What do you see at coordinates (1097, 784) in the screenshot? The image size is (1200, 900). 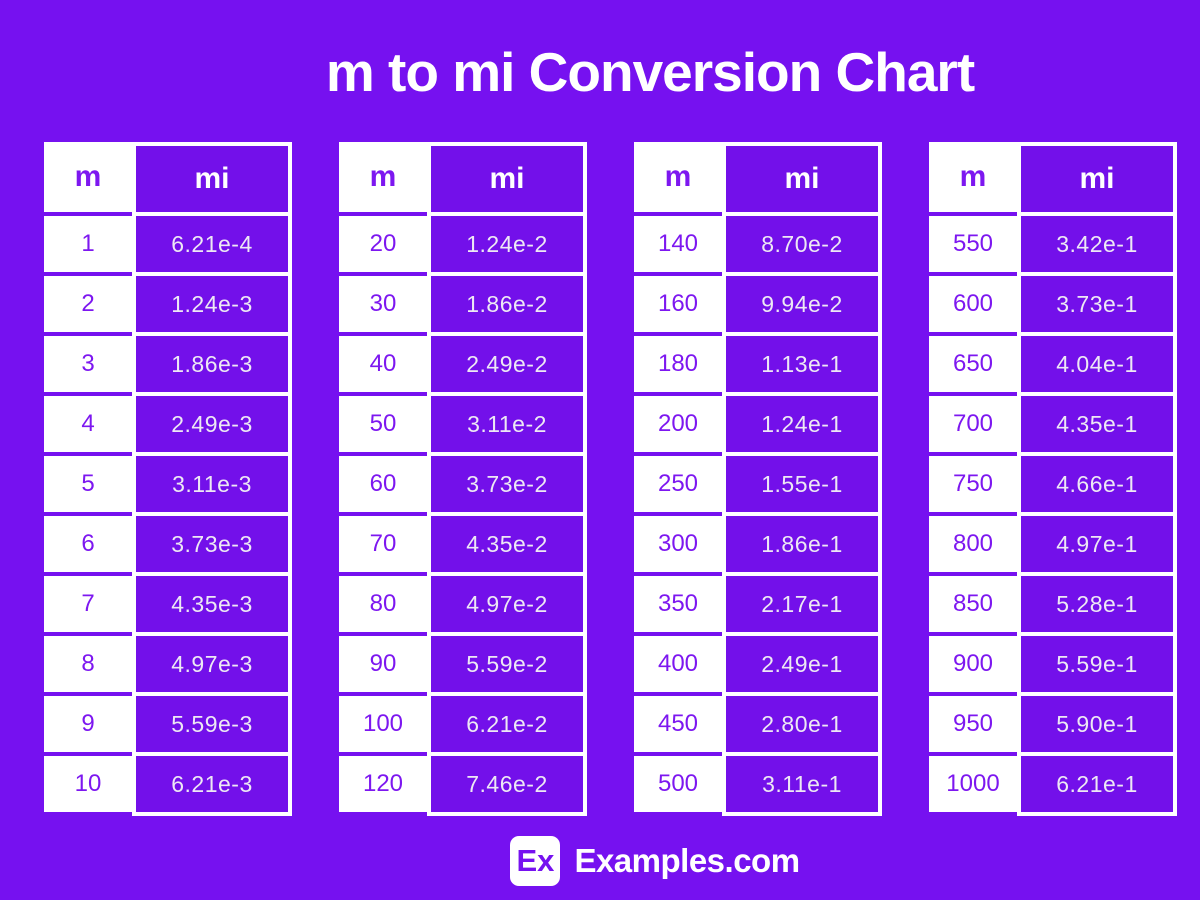 I see `mi-value-cell: 6.21e-1` at bounding box center [1097, 784].